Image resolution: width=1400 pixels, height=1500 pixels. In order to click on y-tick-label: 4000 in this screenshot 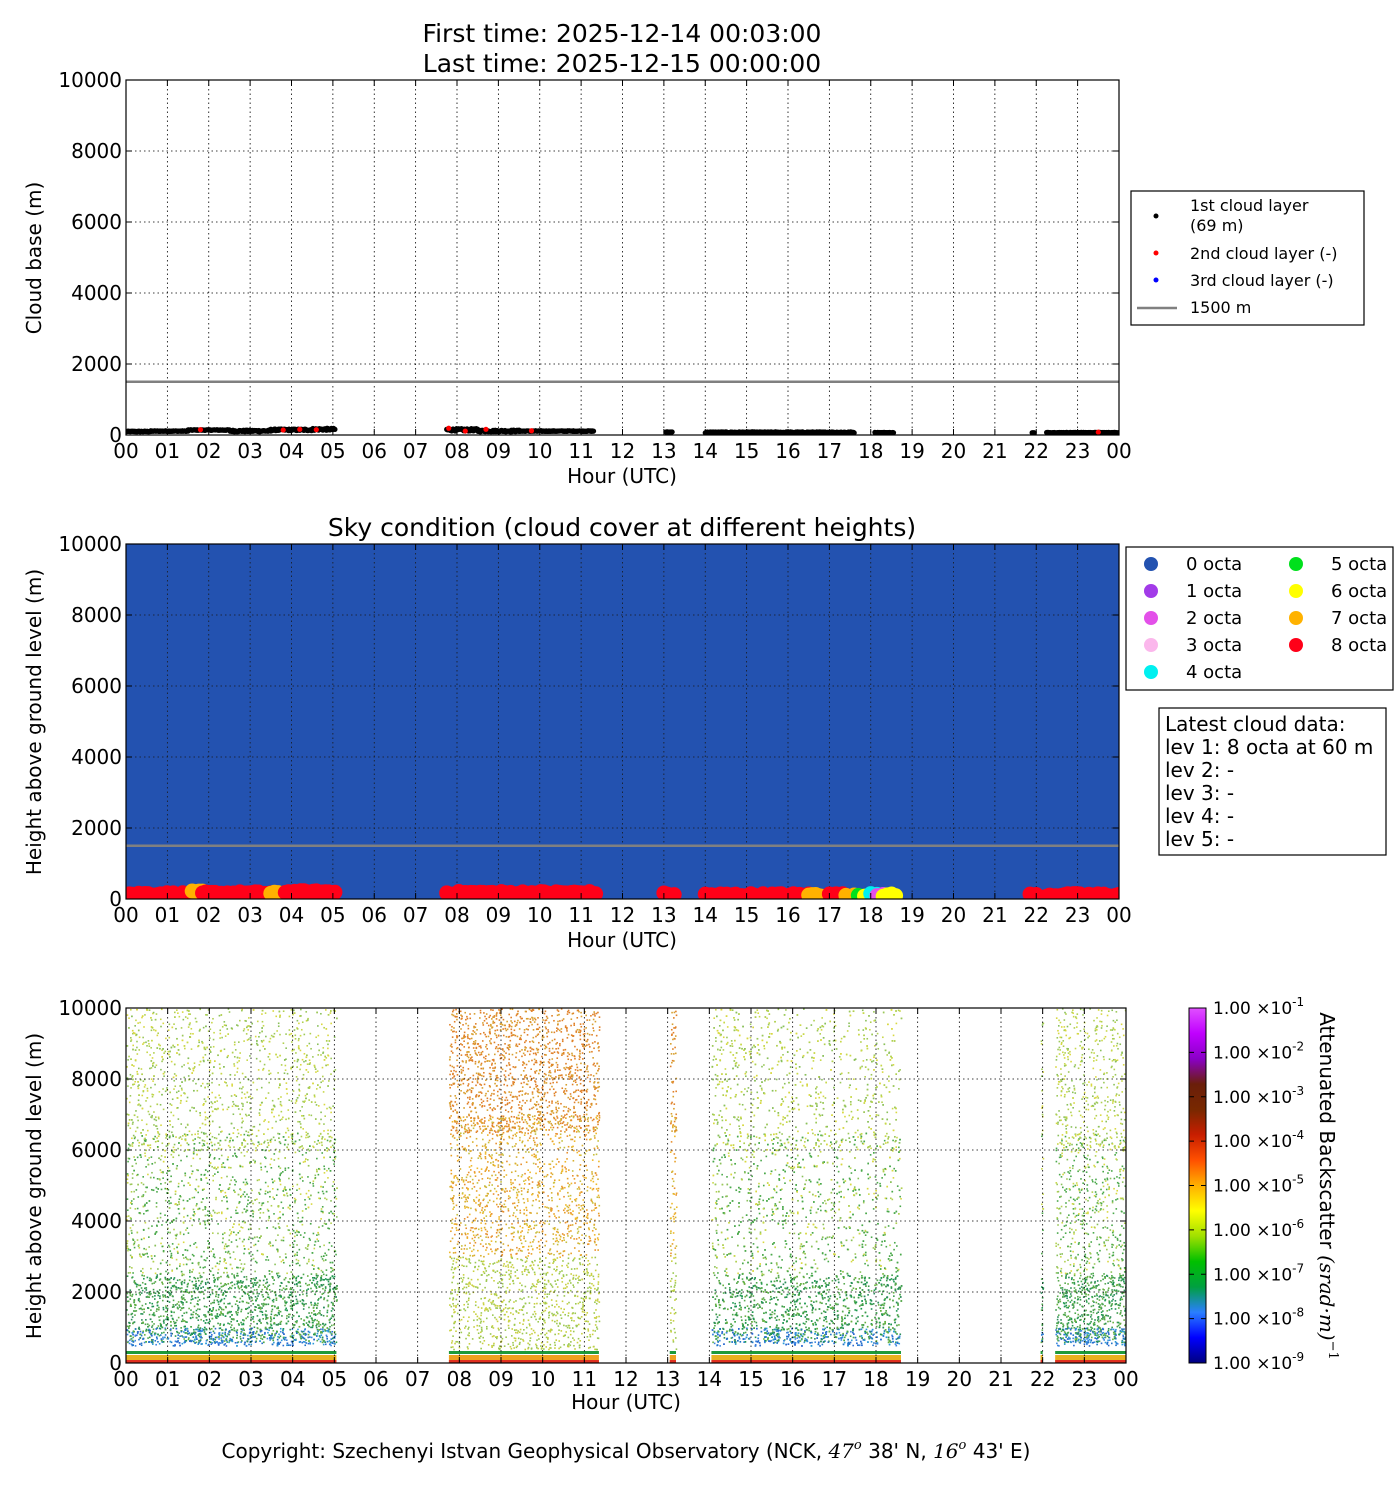, I will do `click(96, 757)`.